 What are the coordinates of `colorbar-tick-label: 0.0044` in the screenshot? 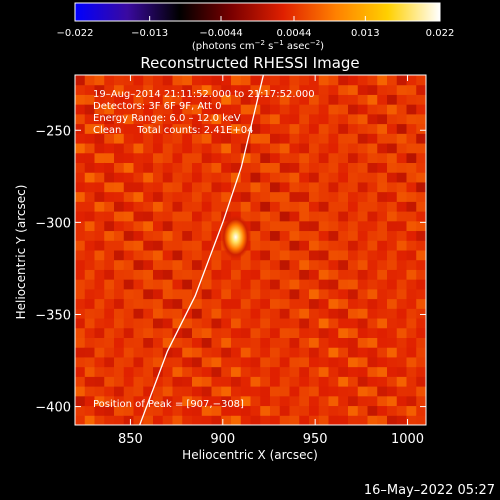 It's located at (294, 33).